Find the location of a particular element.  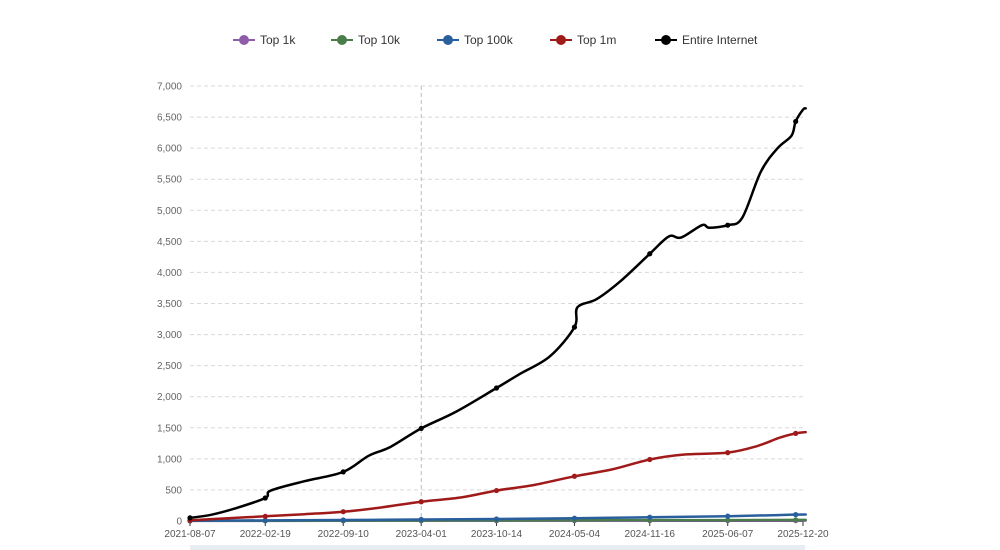

legend-dot-entire-internet-icon is located at coordinates (666, 40).